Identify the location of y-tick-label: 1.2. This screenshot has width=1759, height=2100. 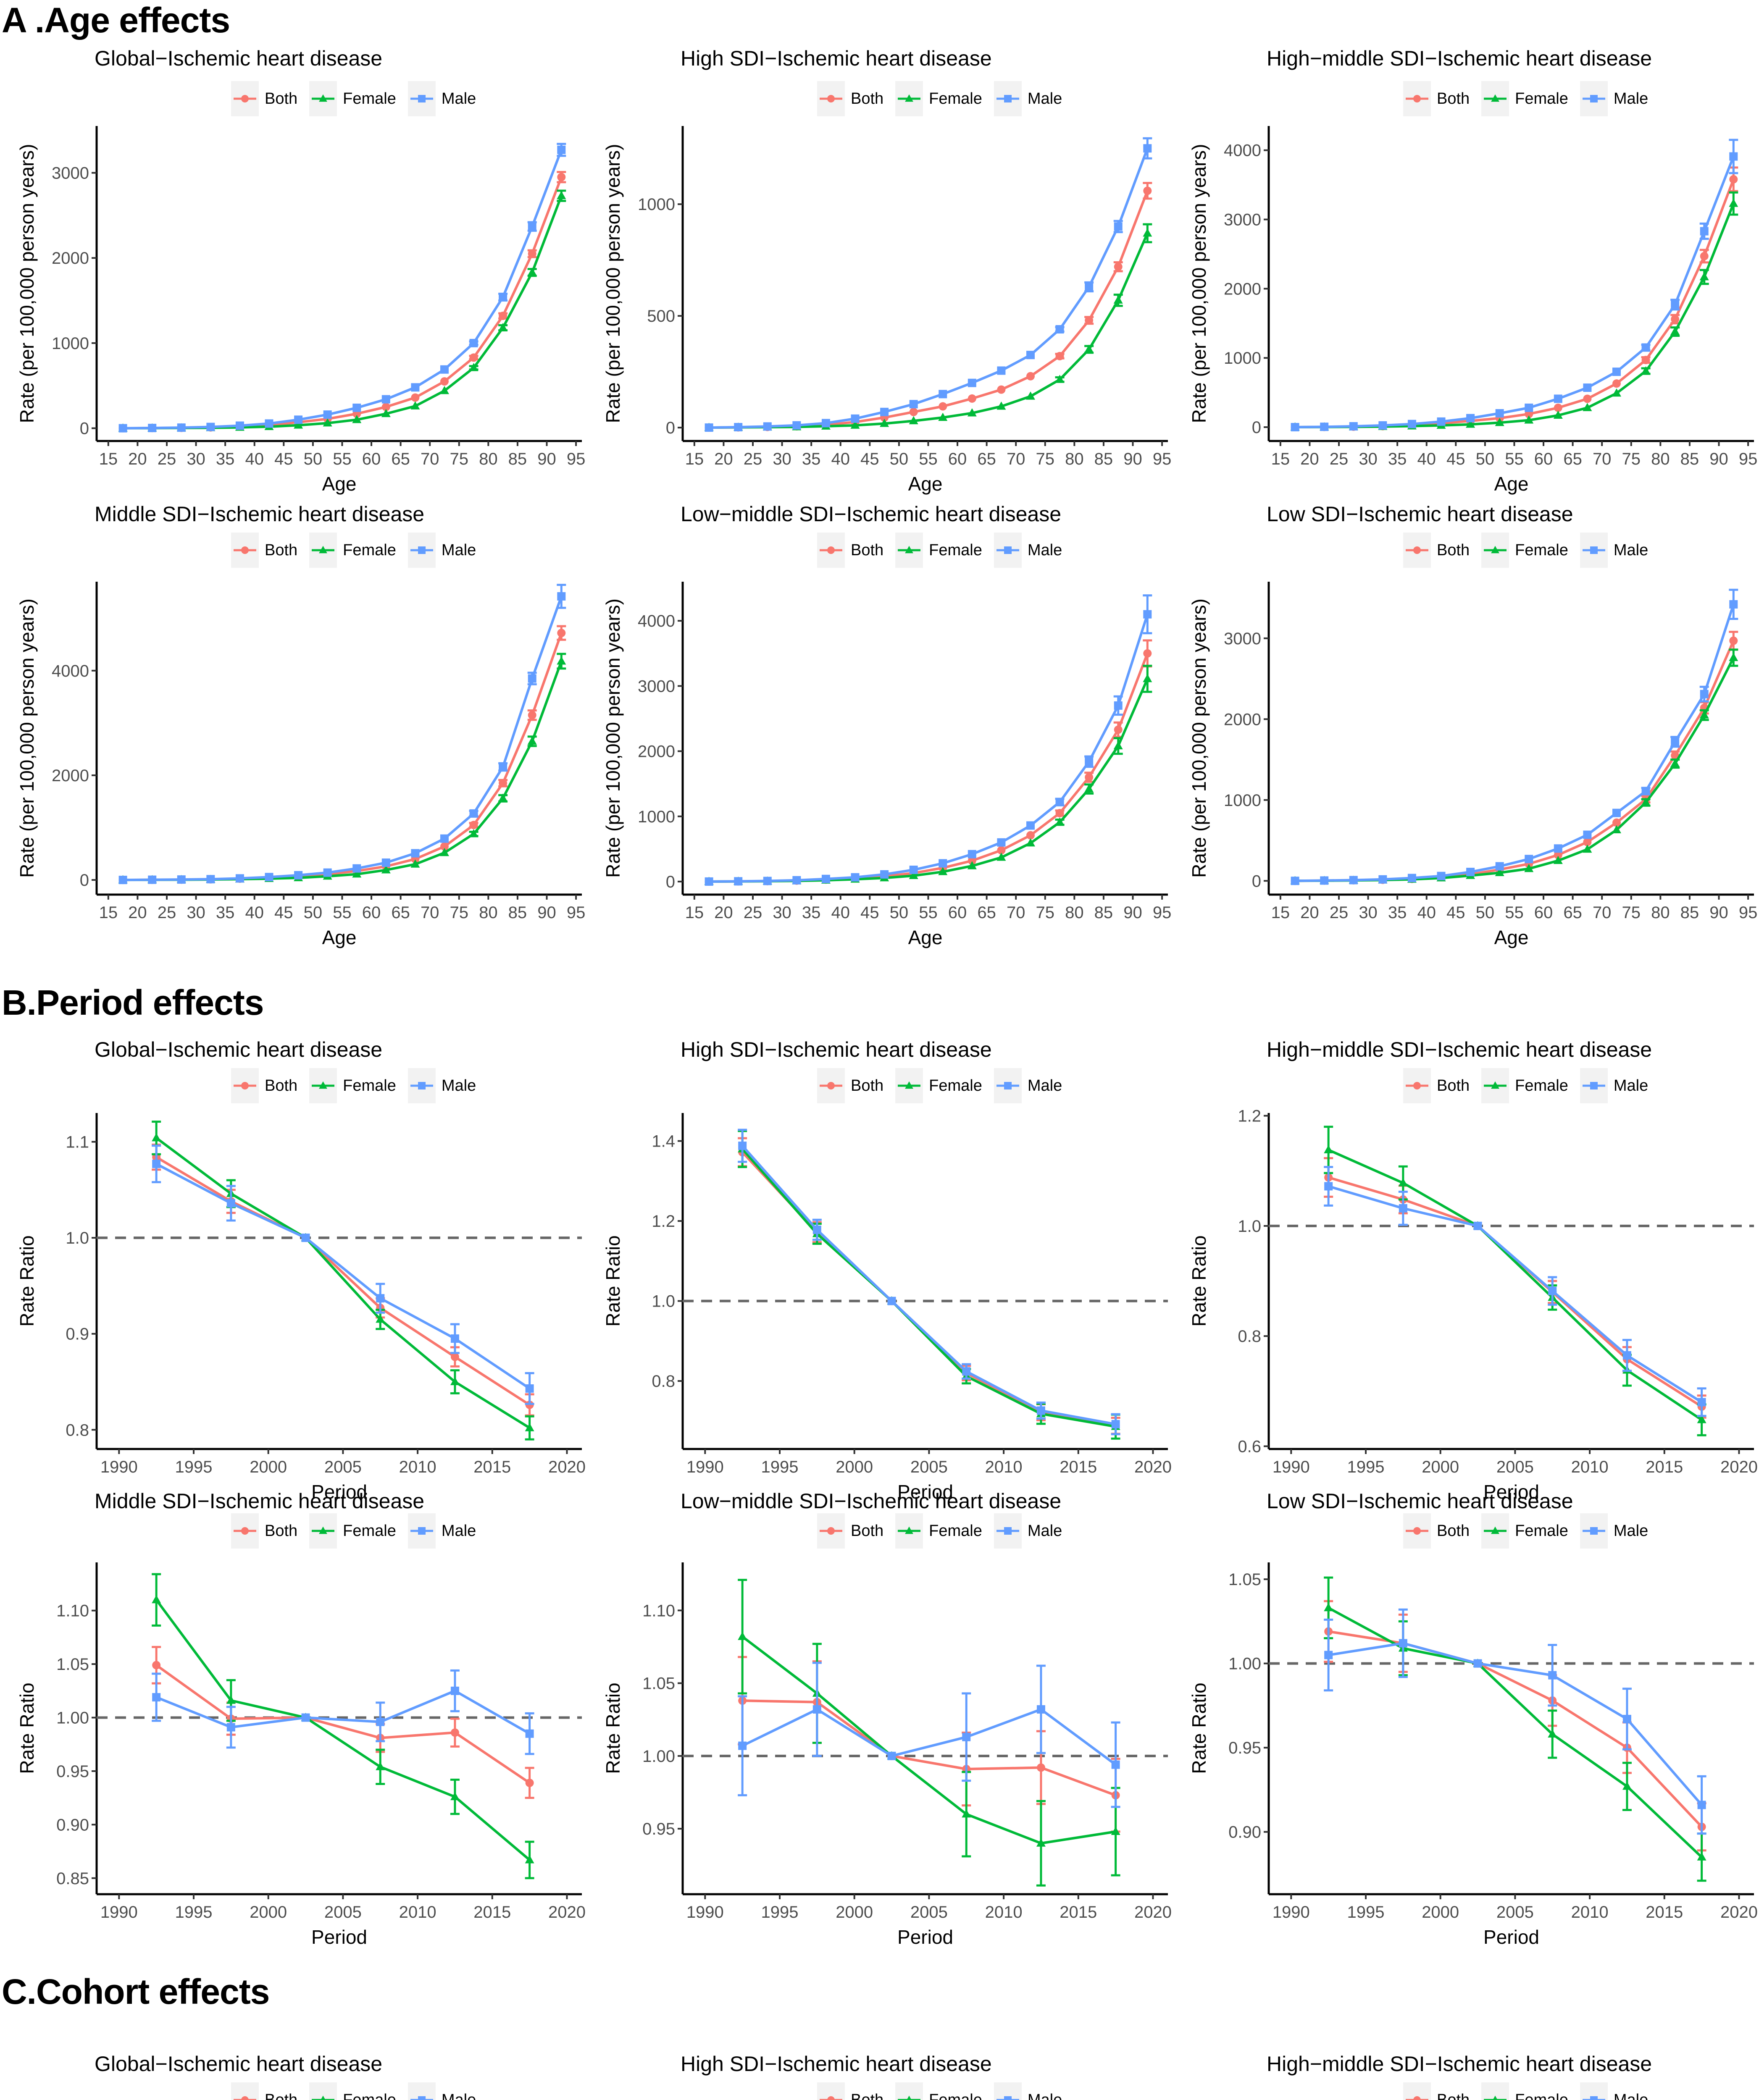
(1249, 1116).